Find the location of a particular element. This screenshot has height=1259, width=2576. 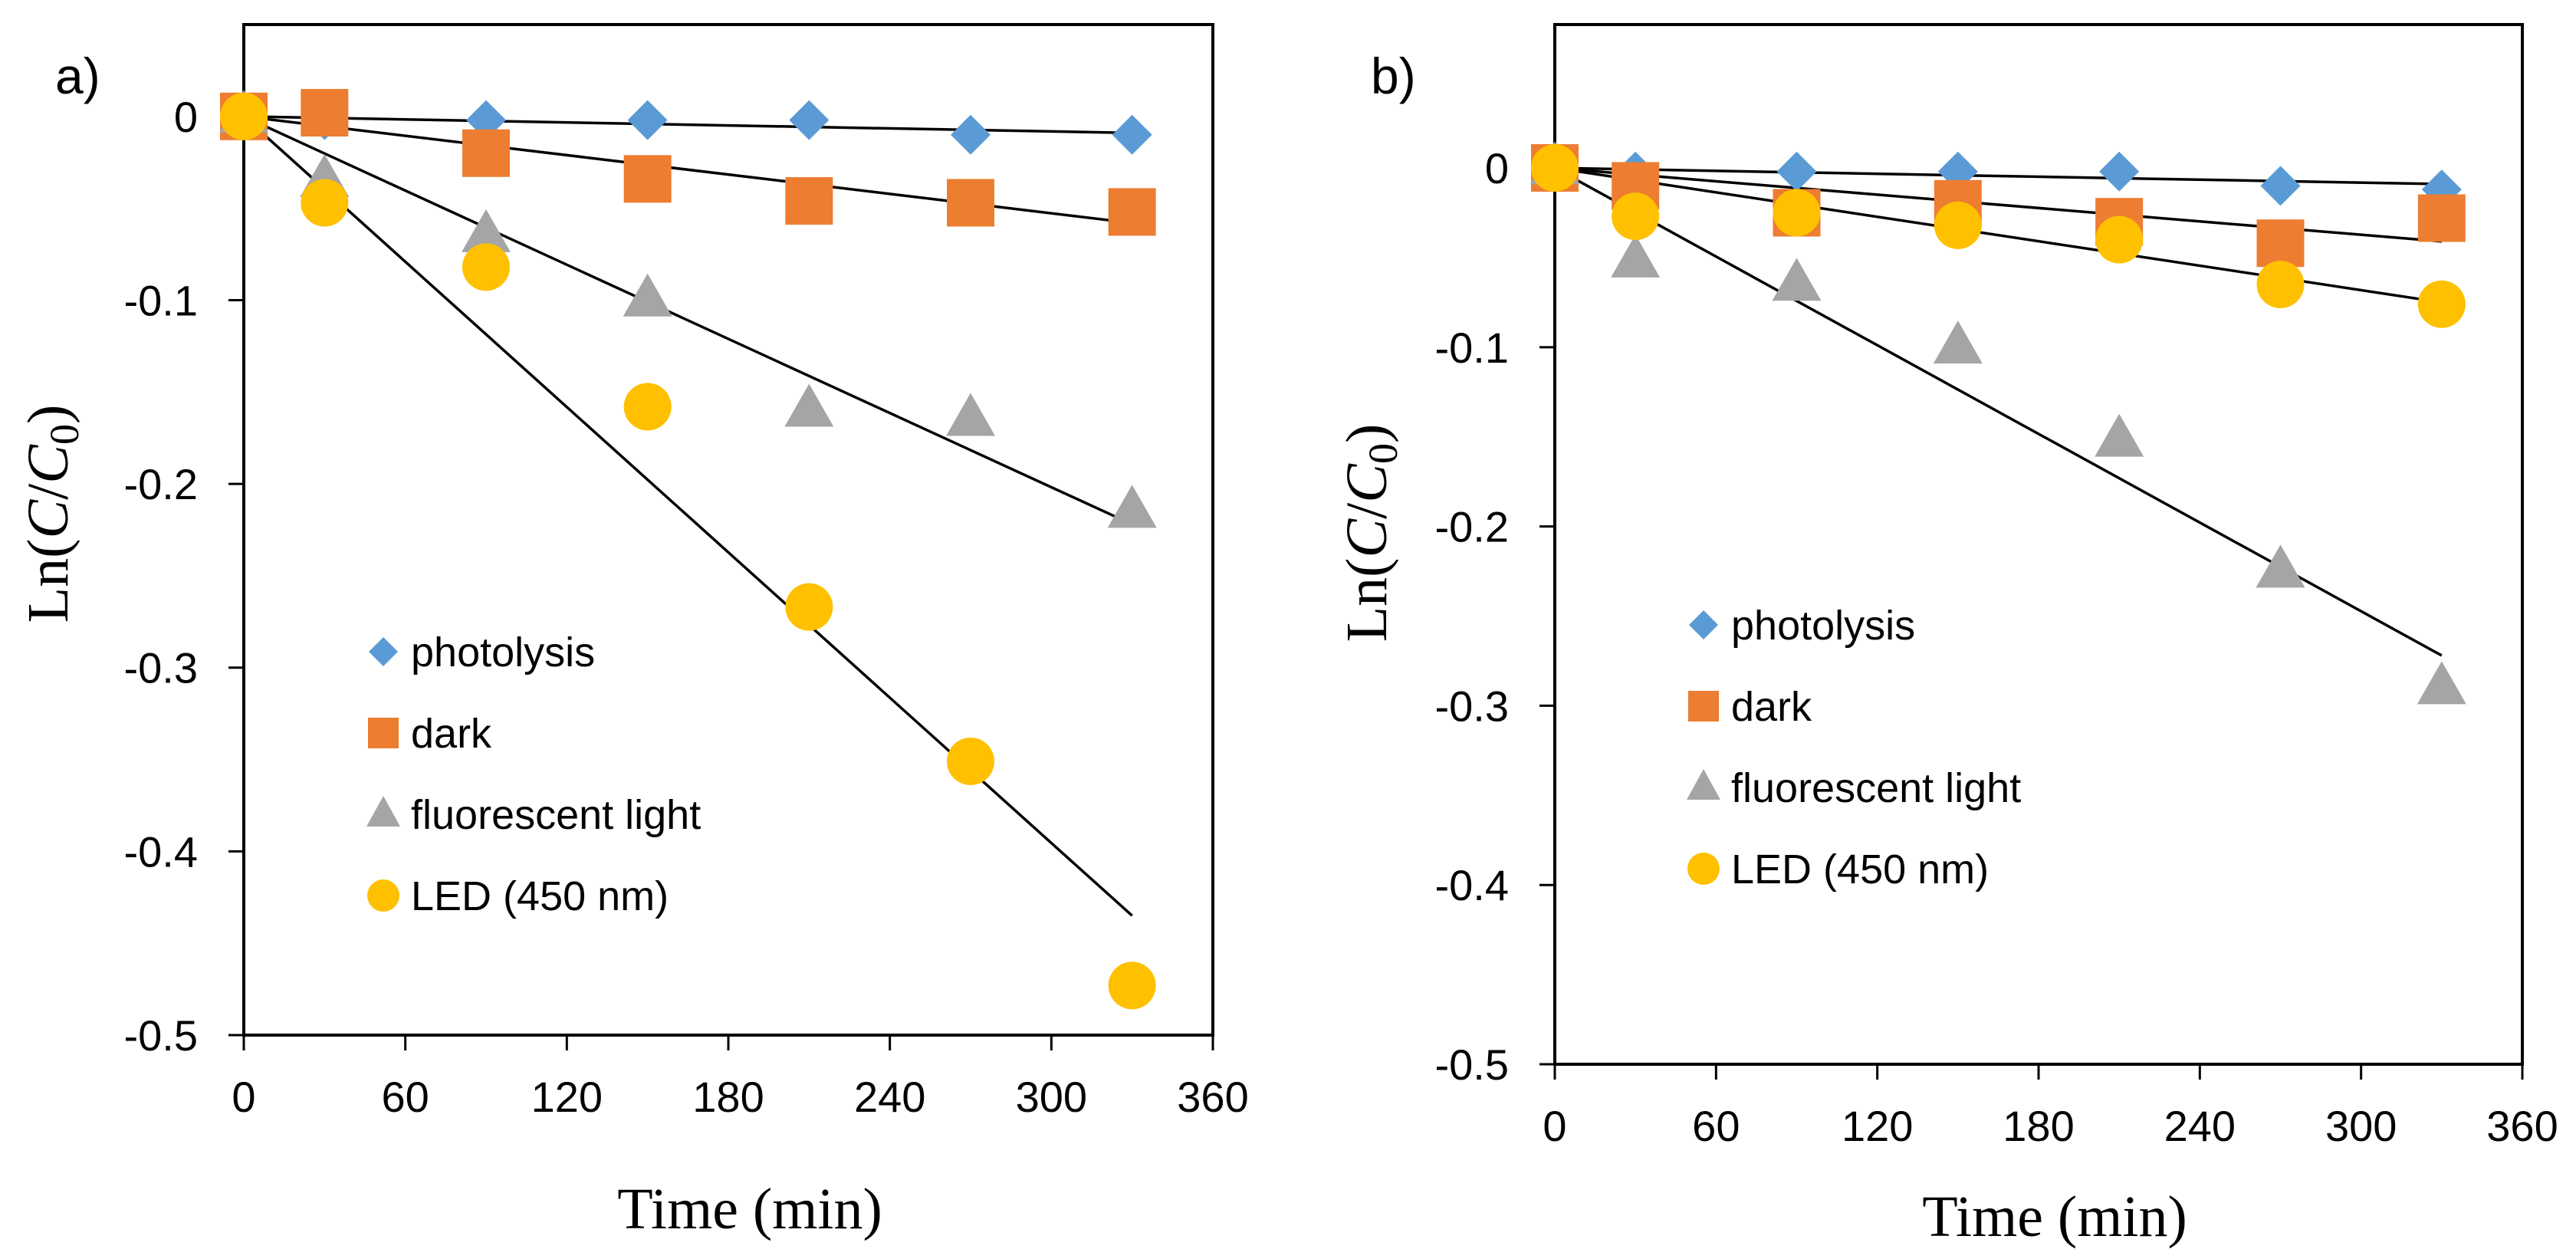

panel-label: b) is located at coordinates (1394, 76).